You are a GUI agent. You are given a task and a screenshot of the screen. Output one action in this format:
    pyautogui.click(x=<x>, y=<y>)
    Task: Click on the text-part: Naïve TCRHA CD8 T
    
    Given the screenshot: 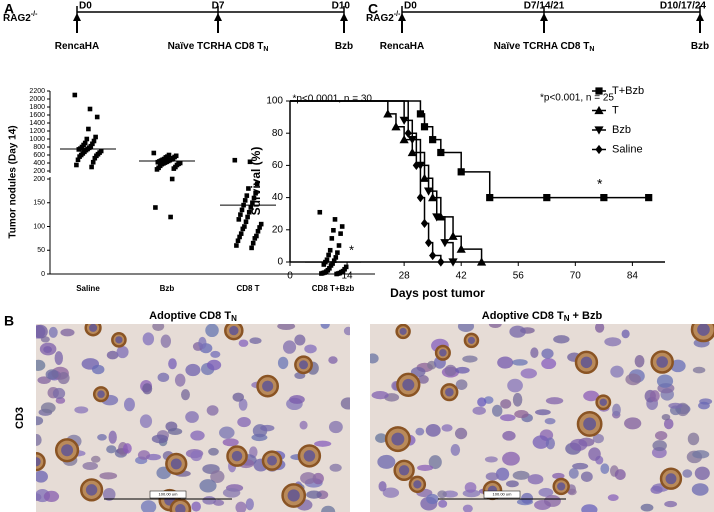 What is the action you would take?
    pyautogui.click(x=542, y=46)
    